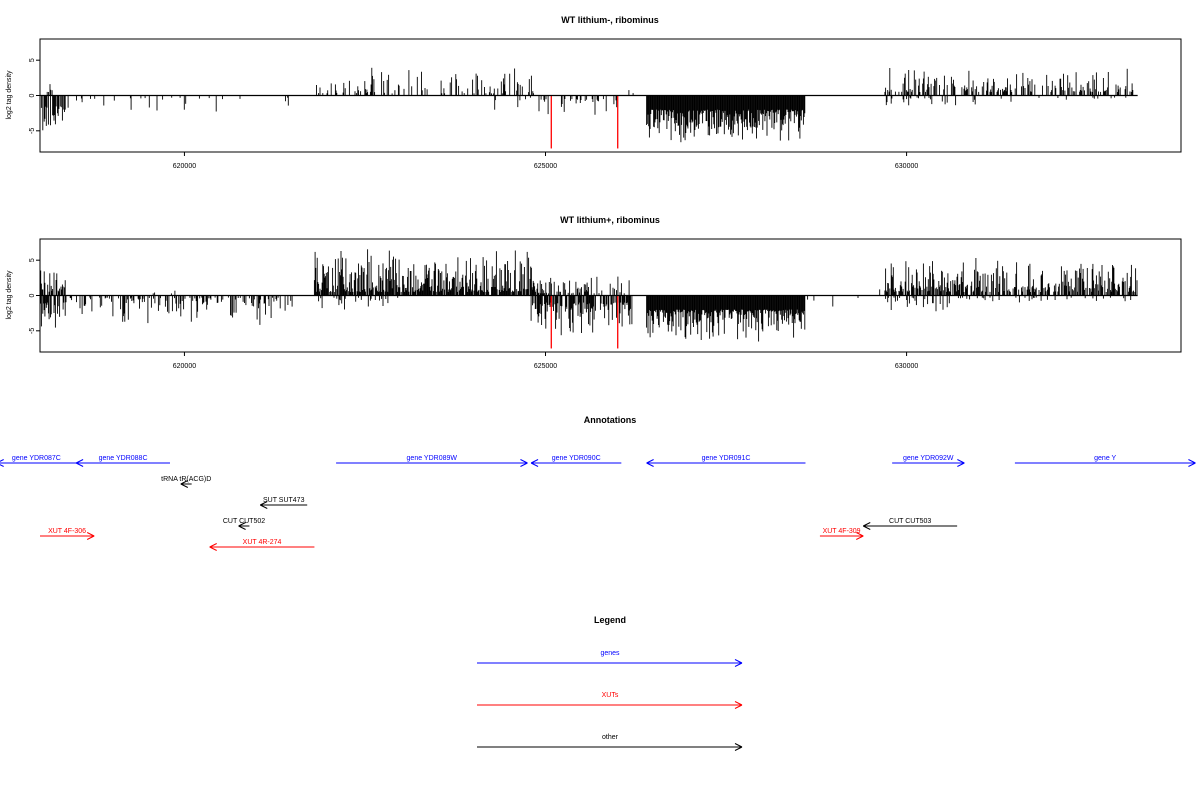 The height and width of the screenshot is (800, 1200). What do you see at coordinates (610, 20) in the screenshot?
I see `panel-title: WT lithium-, ribominus` at bounding box center [610, 20].